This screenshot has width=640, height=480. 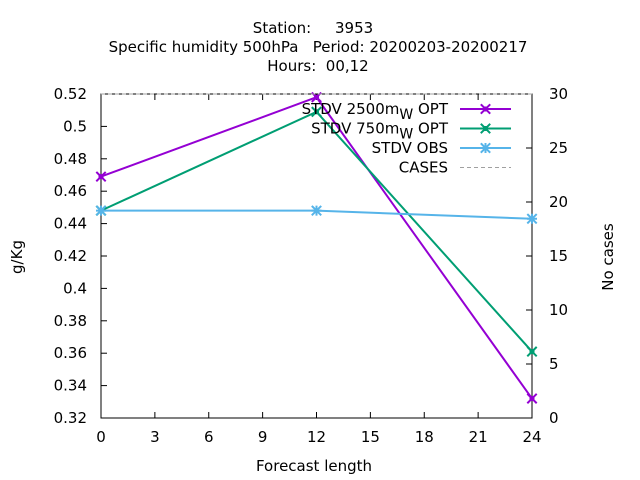 I want to click on y-tick-label: 0.52, so click(x=70, y=94).